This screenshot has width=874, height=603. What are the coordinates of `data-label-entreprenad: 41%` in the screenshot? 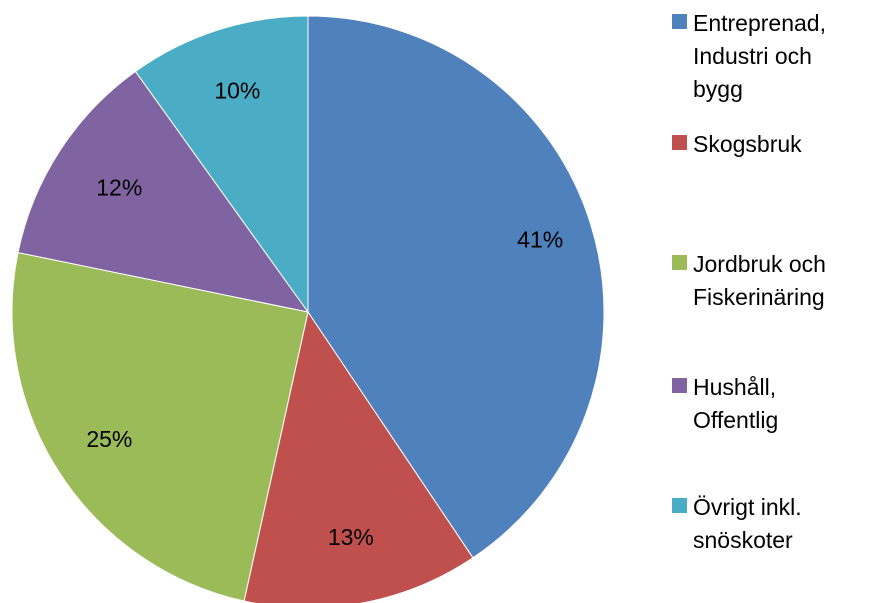 It's located at (540, 239).